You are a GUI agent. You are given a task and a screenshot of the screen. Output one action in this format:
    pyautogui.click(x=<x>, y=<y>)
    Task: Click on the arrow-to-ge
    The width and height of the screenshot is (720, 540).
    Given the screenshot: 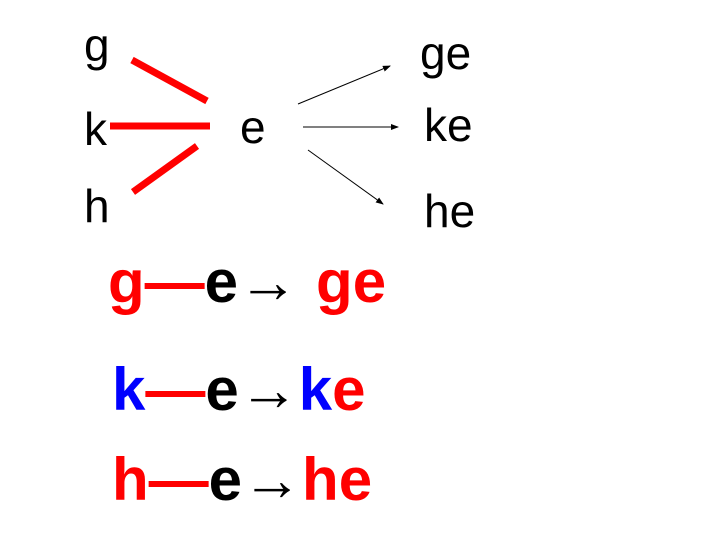 What is the action you would take?
    pyautogui.click(x=344, y=85)
    